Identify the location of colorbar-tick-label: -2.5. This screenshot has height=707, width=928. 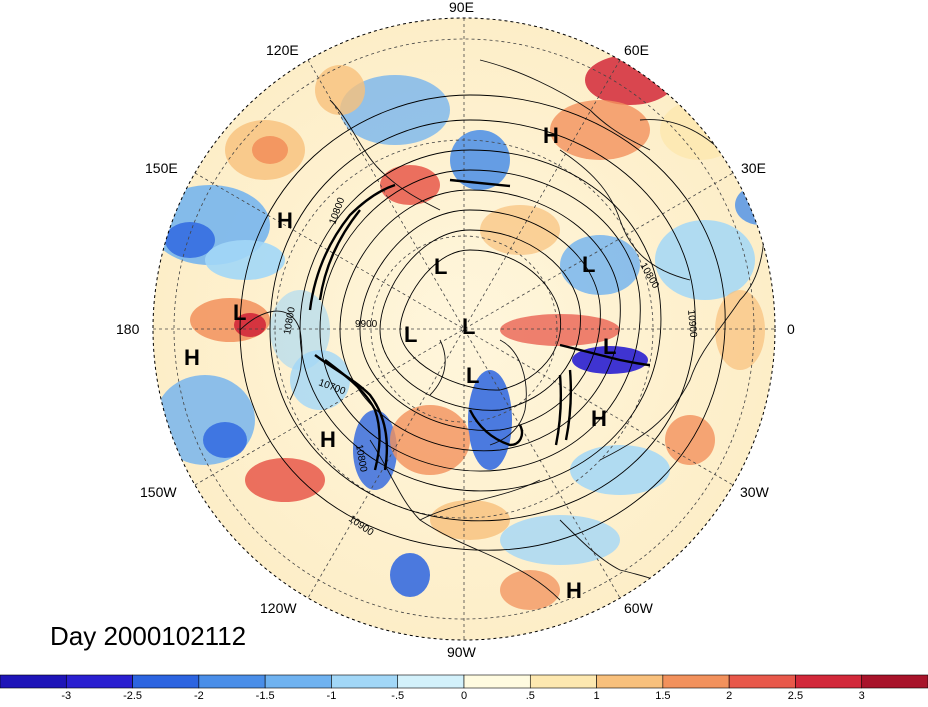
(132, 696).